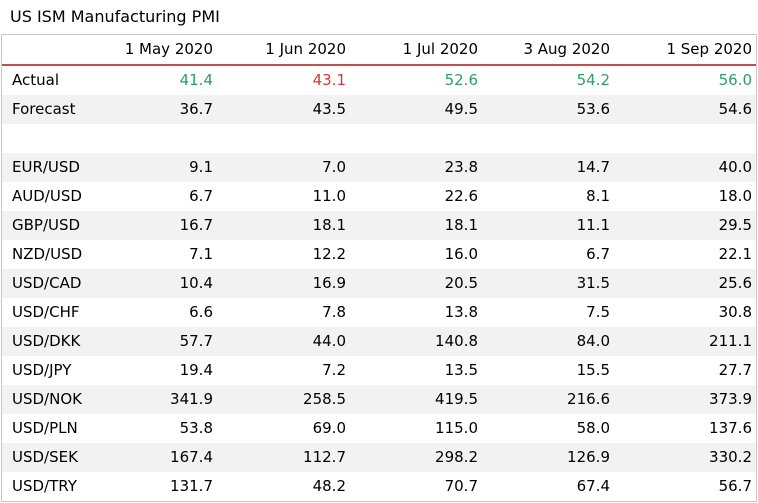  I want to click on pair-value: 216.6, so click(548, 399).